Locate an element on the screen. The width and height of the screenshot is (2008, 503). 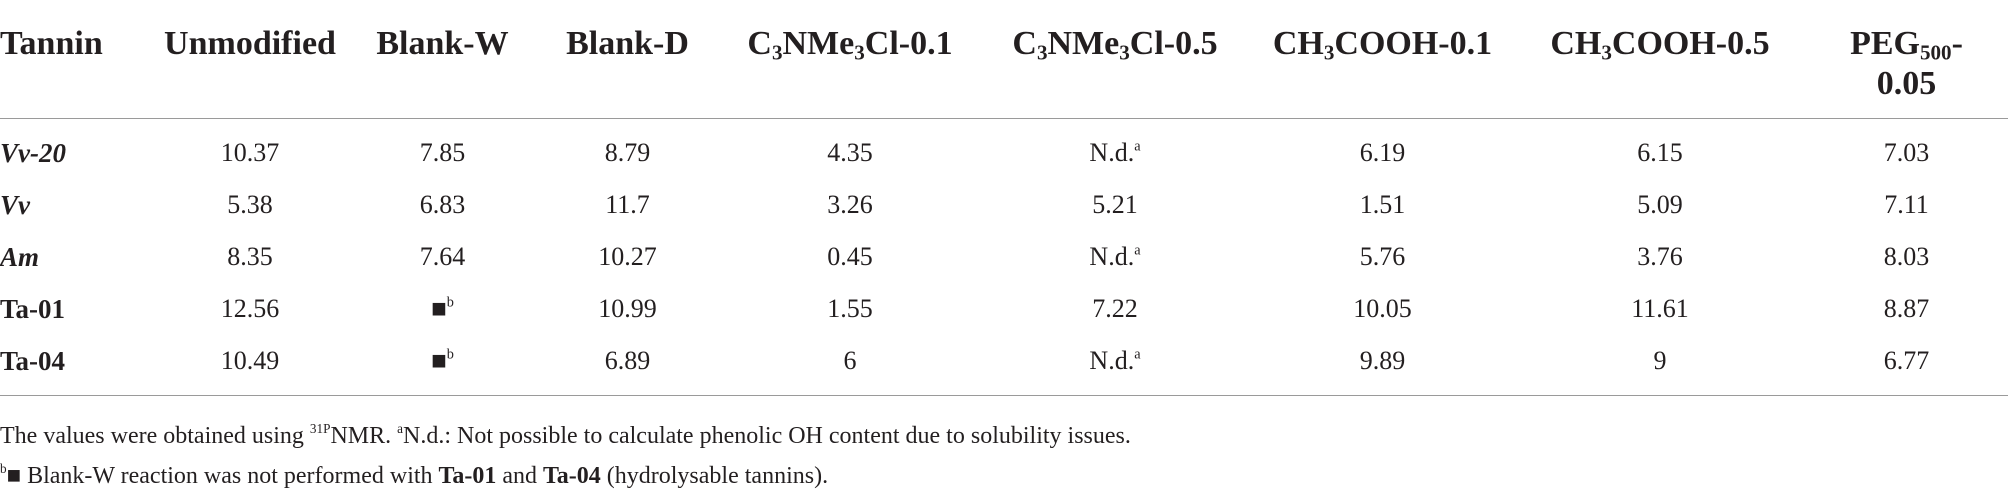
cell-value: 3.76 is located at coordinates (1660, 256).